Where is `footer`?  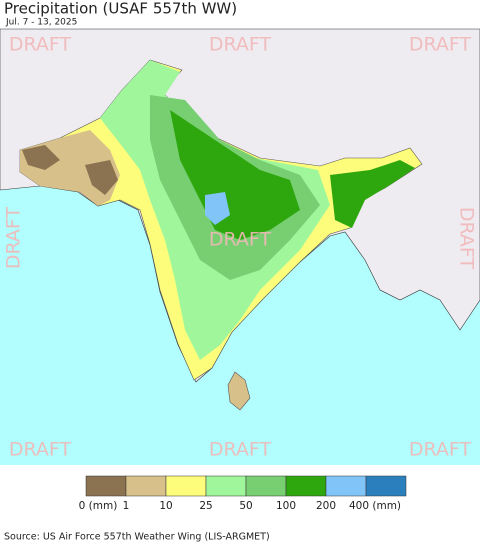
footer is located at coordinates (240, 537).